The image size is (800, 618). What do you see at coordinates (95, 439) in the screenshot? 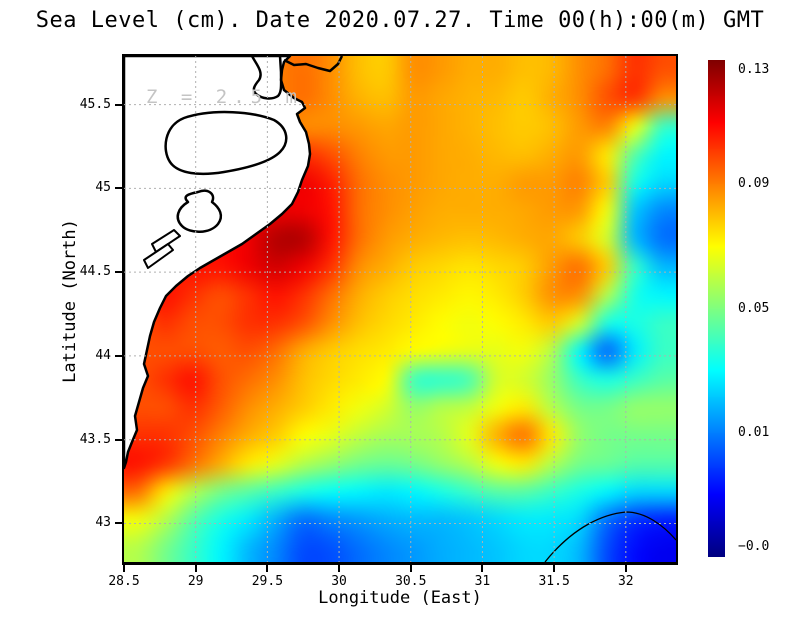
I see `y-tick-label: 43.5` at bounding box center [95, 439].